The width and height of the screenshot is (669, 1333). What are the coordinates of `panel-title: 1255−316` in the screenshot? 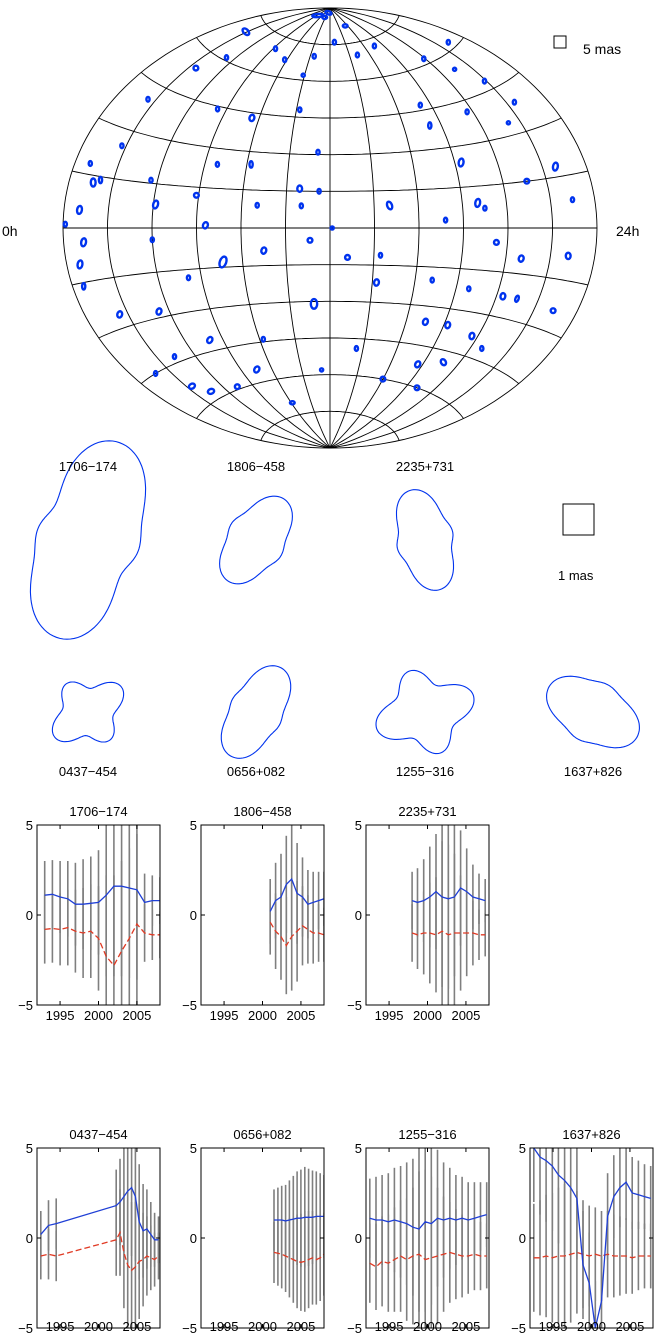 It's located at (427, 1134).